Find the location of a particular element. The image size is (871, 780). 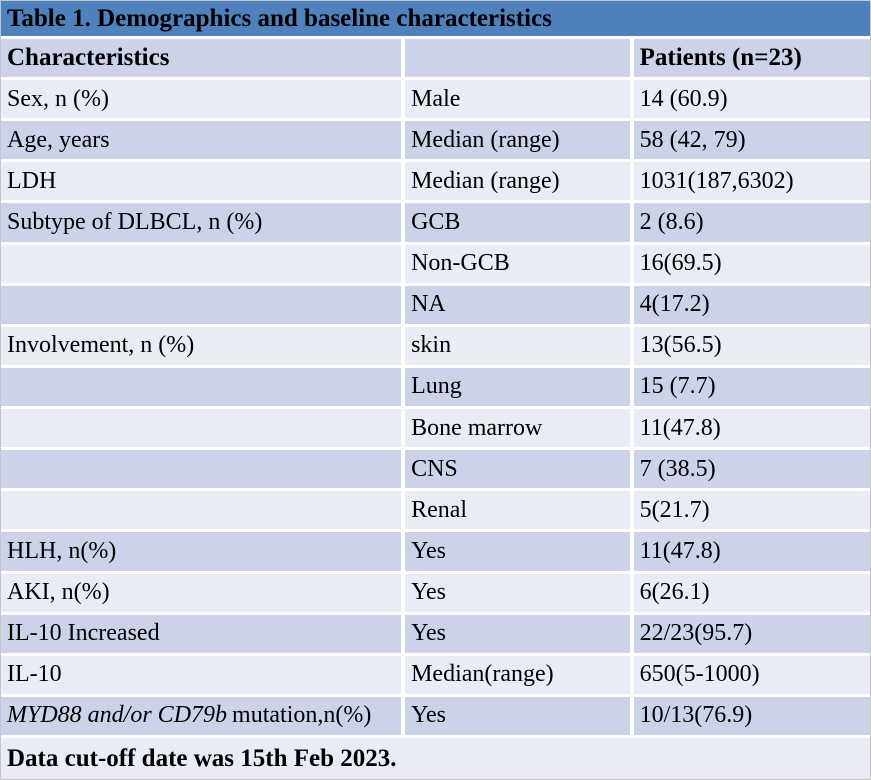

table-row: Sex, n (%) Male 14 (60.9) is located at coordinates (435, 101).